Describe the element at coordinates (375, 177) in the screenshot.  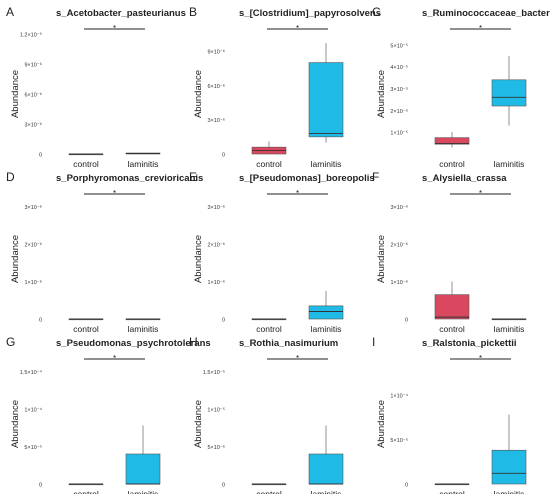
I see `panel-letter: F` at that location.